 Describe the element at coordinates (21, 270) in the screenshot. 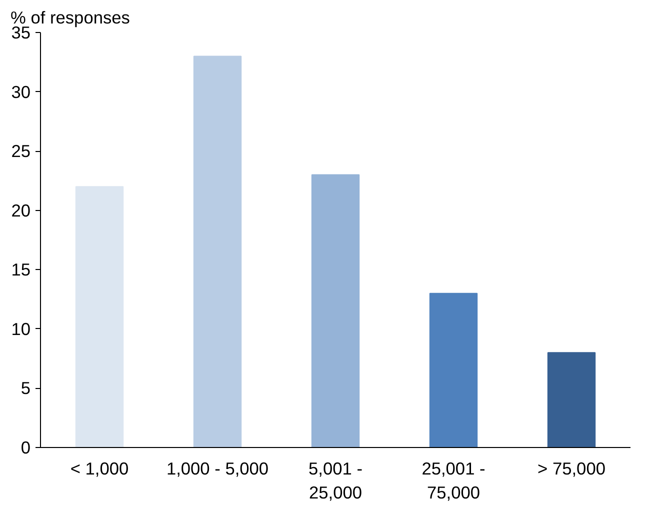

I see `y-tick-label: 15` at that location.